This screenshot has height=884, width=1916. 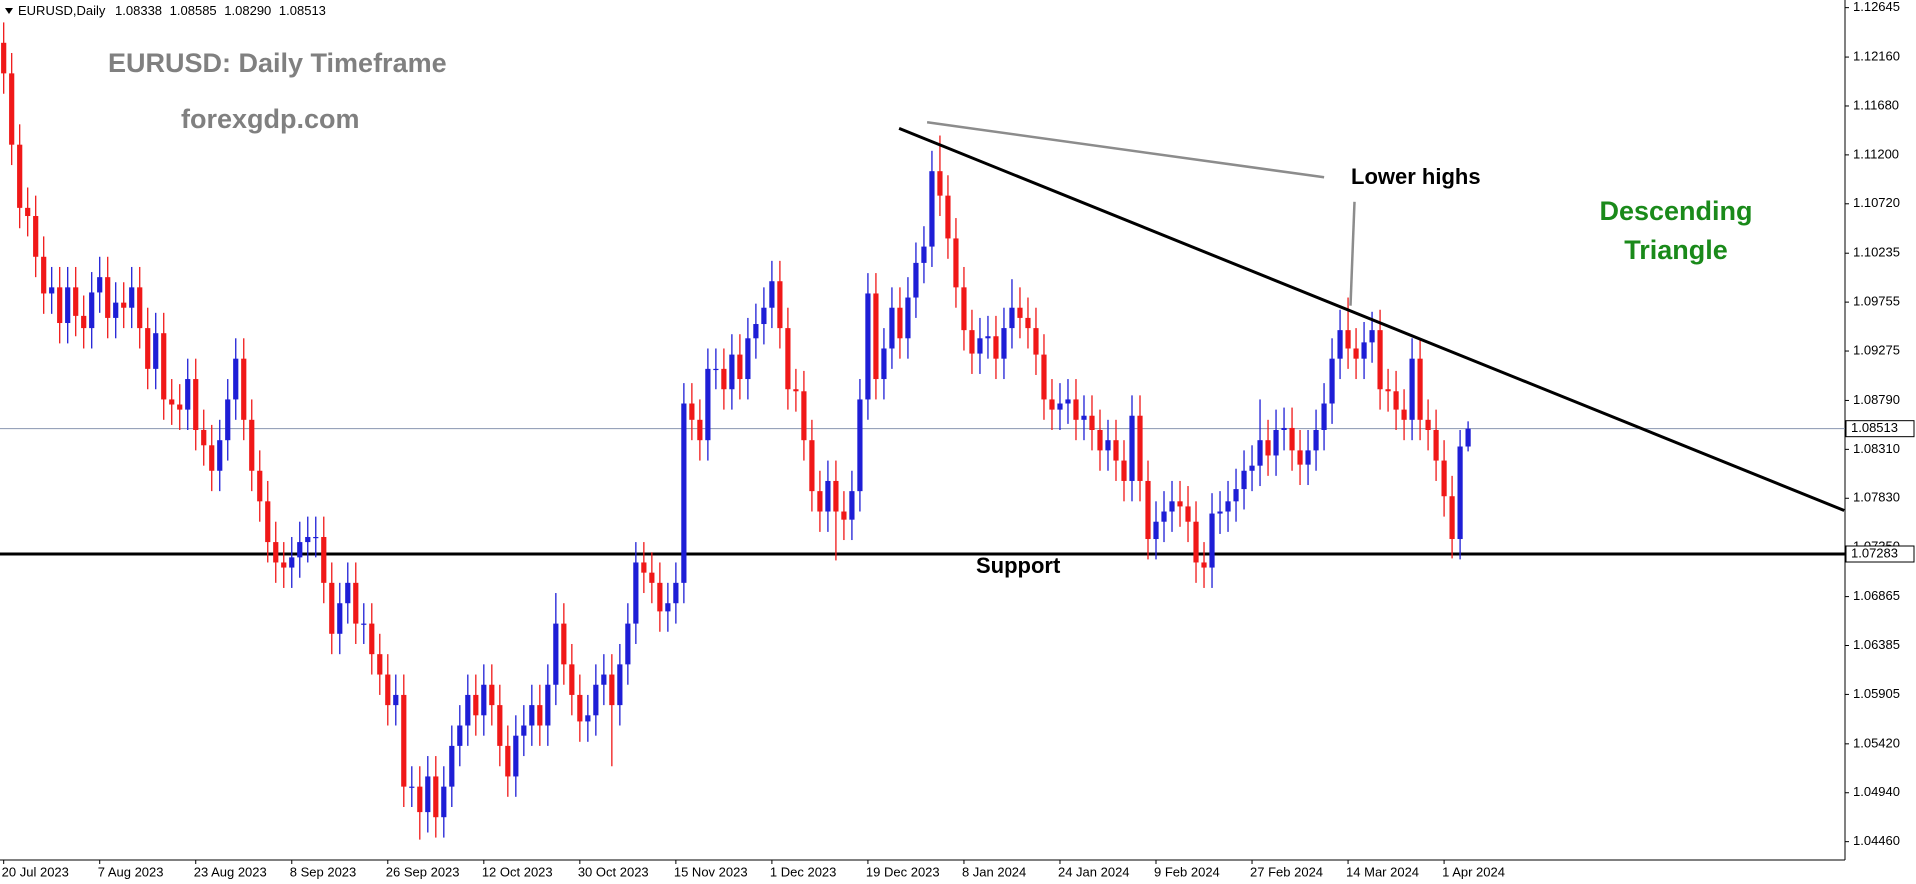 What do you see at coordinates (1874, 427) in the screenshot?
I see `current-price-label: 1.08513` at bounding box center [1874, 427].